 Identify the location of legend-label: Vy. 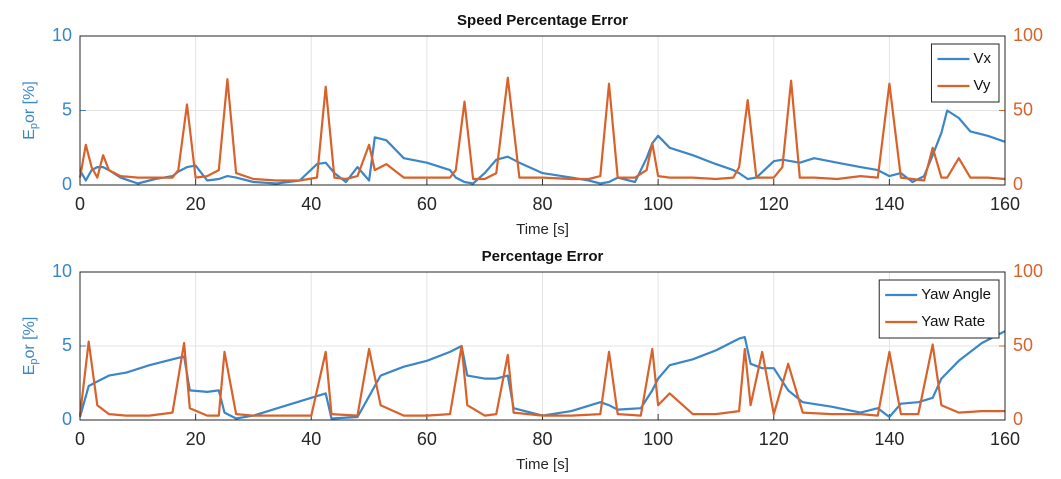
(981, 85).